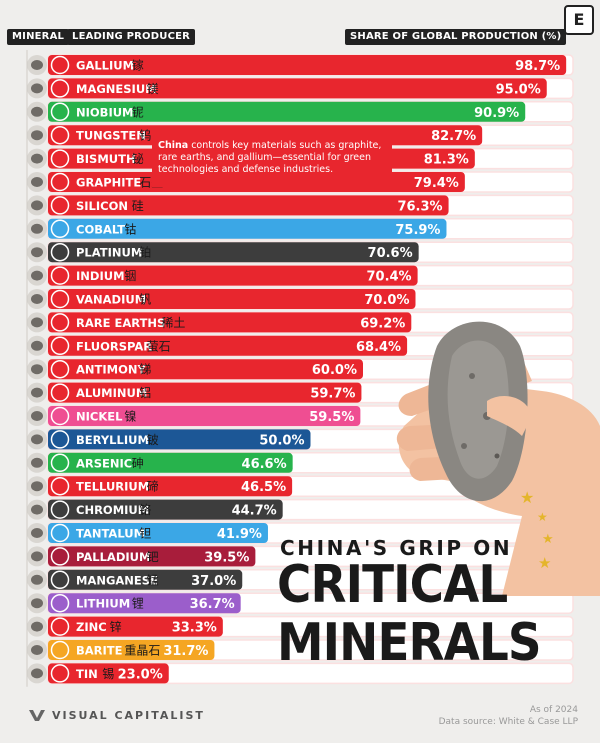 Image resolution: width=600 pixels, height=743 pixels. What do you see at coordinates (417, 230) in the screenshot?
I see `value-label: 75.9%` at bounding box center [417, 230].